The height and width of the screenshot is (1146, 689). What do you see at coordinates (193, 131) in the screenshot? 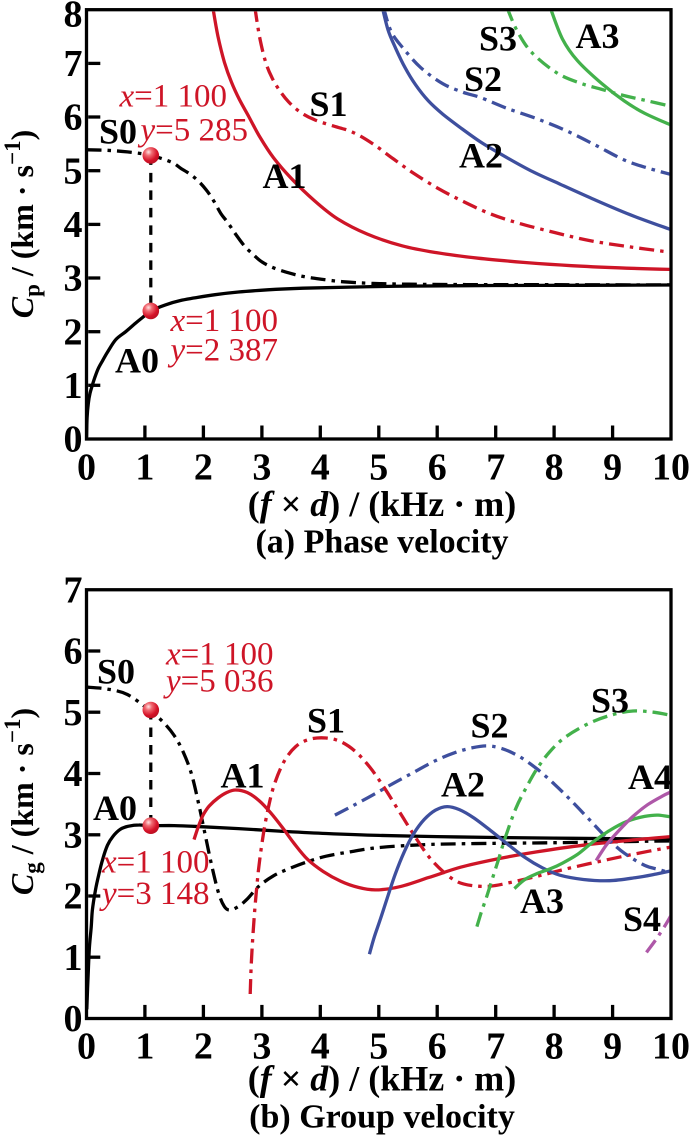
I see `svg-text: y=5 285` at bounding box center [193, 131].